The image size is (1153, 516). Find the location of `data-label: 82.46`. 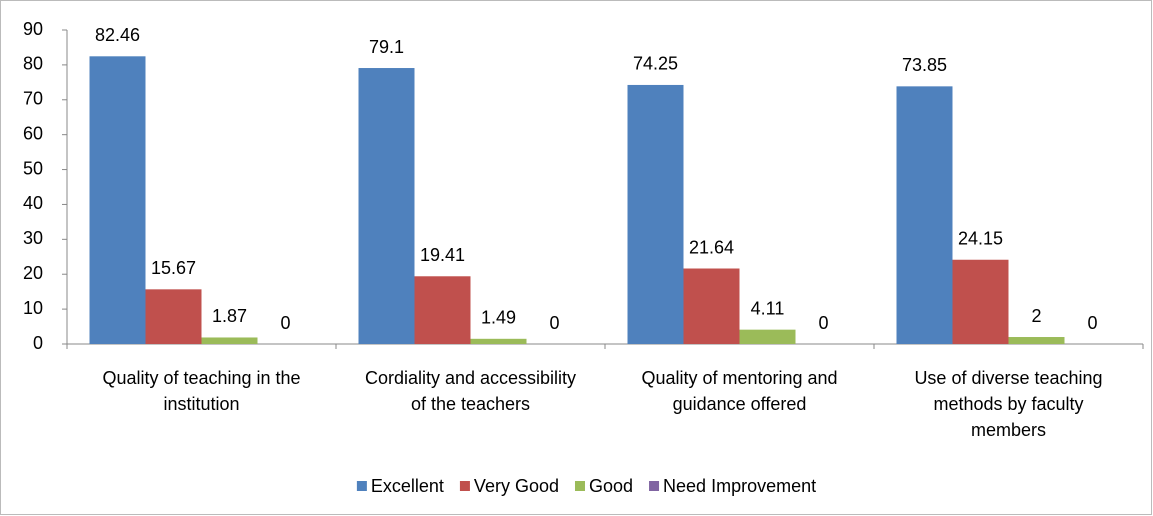

data-label: 82.46 is located at coordinates (117, 35).